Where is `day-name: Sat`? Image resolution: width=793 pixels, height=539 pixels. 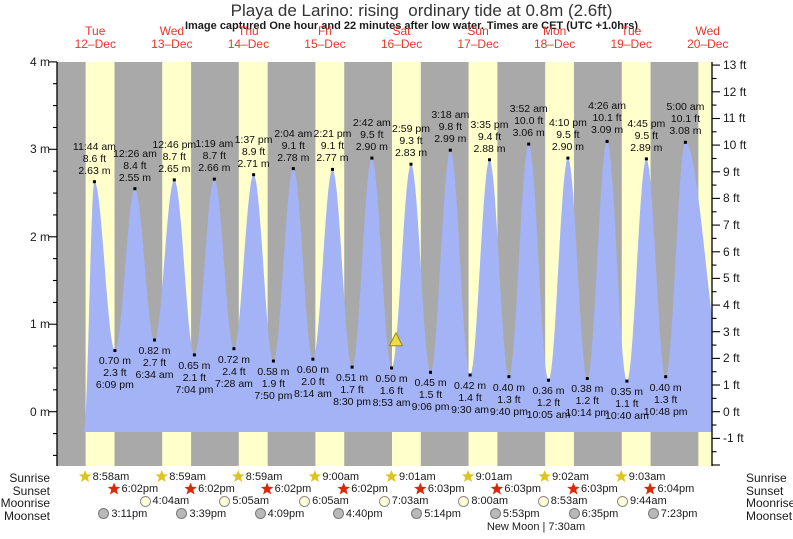
day-name: Sat is located at coordinates (401, 31).